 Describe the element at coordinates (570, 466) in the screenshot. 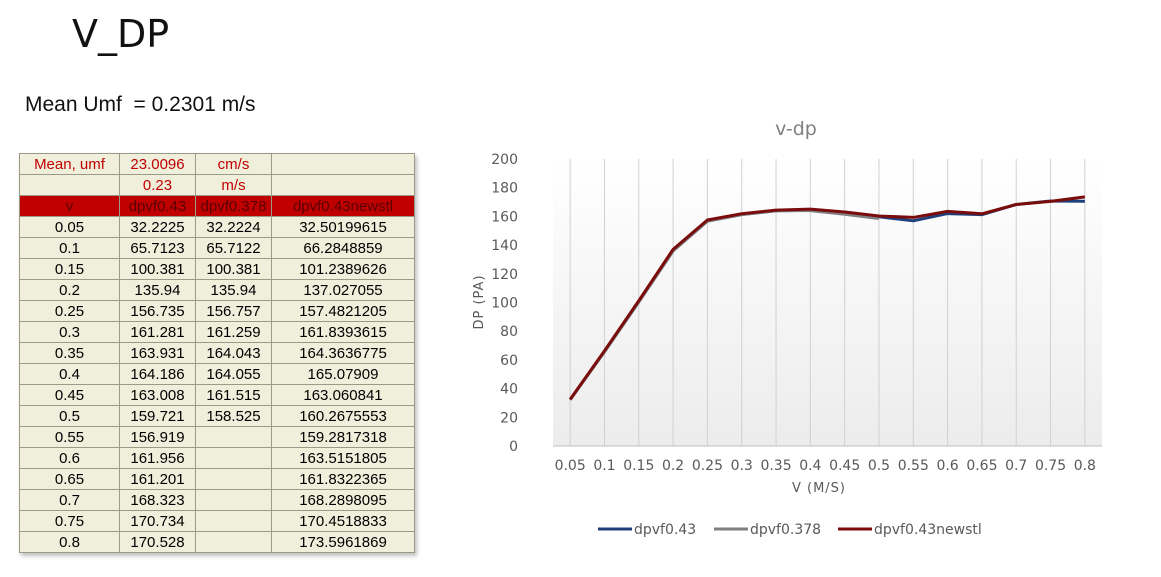

I see `x-tick-label: 0.05` at that location.